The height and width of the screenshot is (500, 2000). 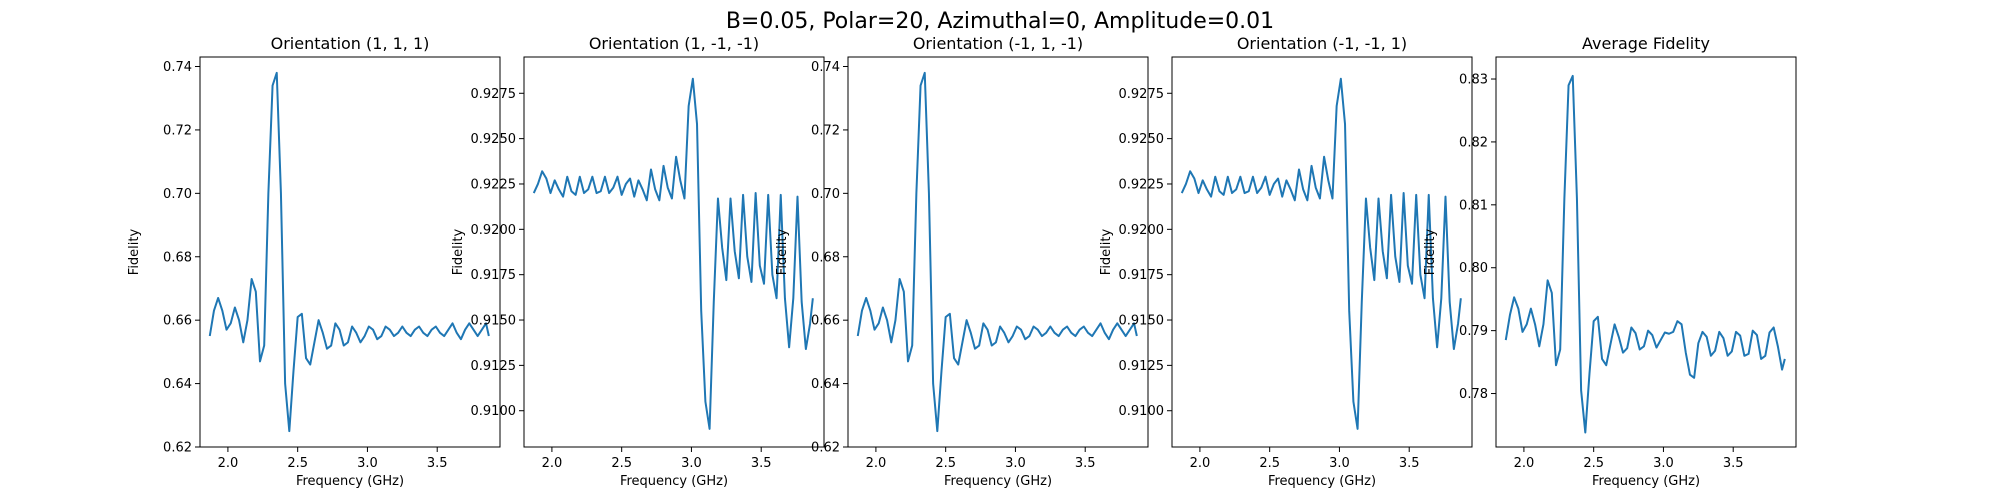 What do you see at coordinates (177, 448) in the screenshot?
I see `panel-0-ytick-label: 0.62` at bounding box center [177, 448].